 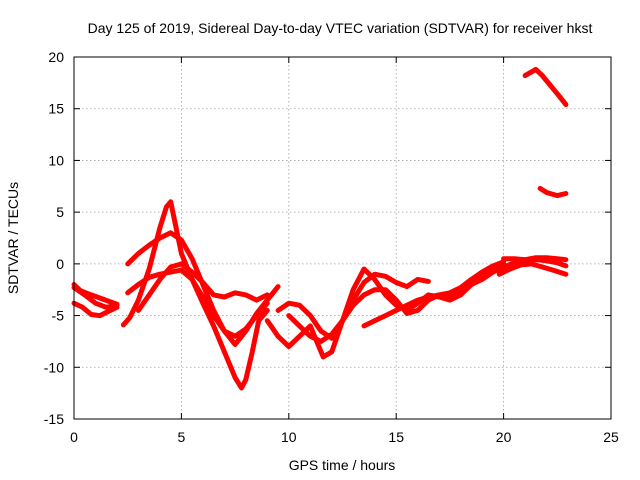 I want to click on x-tick-label: 25, so click(x=611, y=437).